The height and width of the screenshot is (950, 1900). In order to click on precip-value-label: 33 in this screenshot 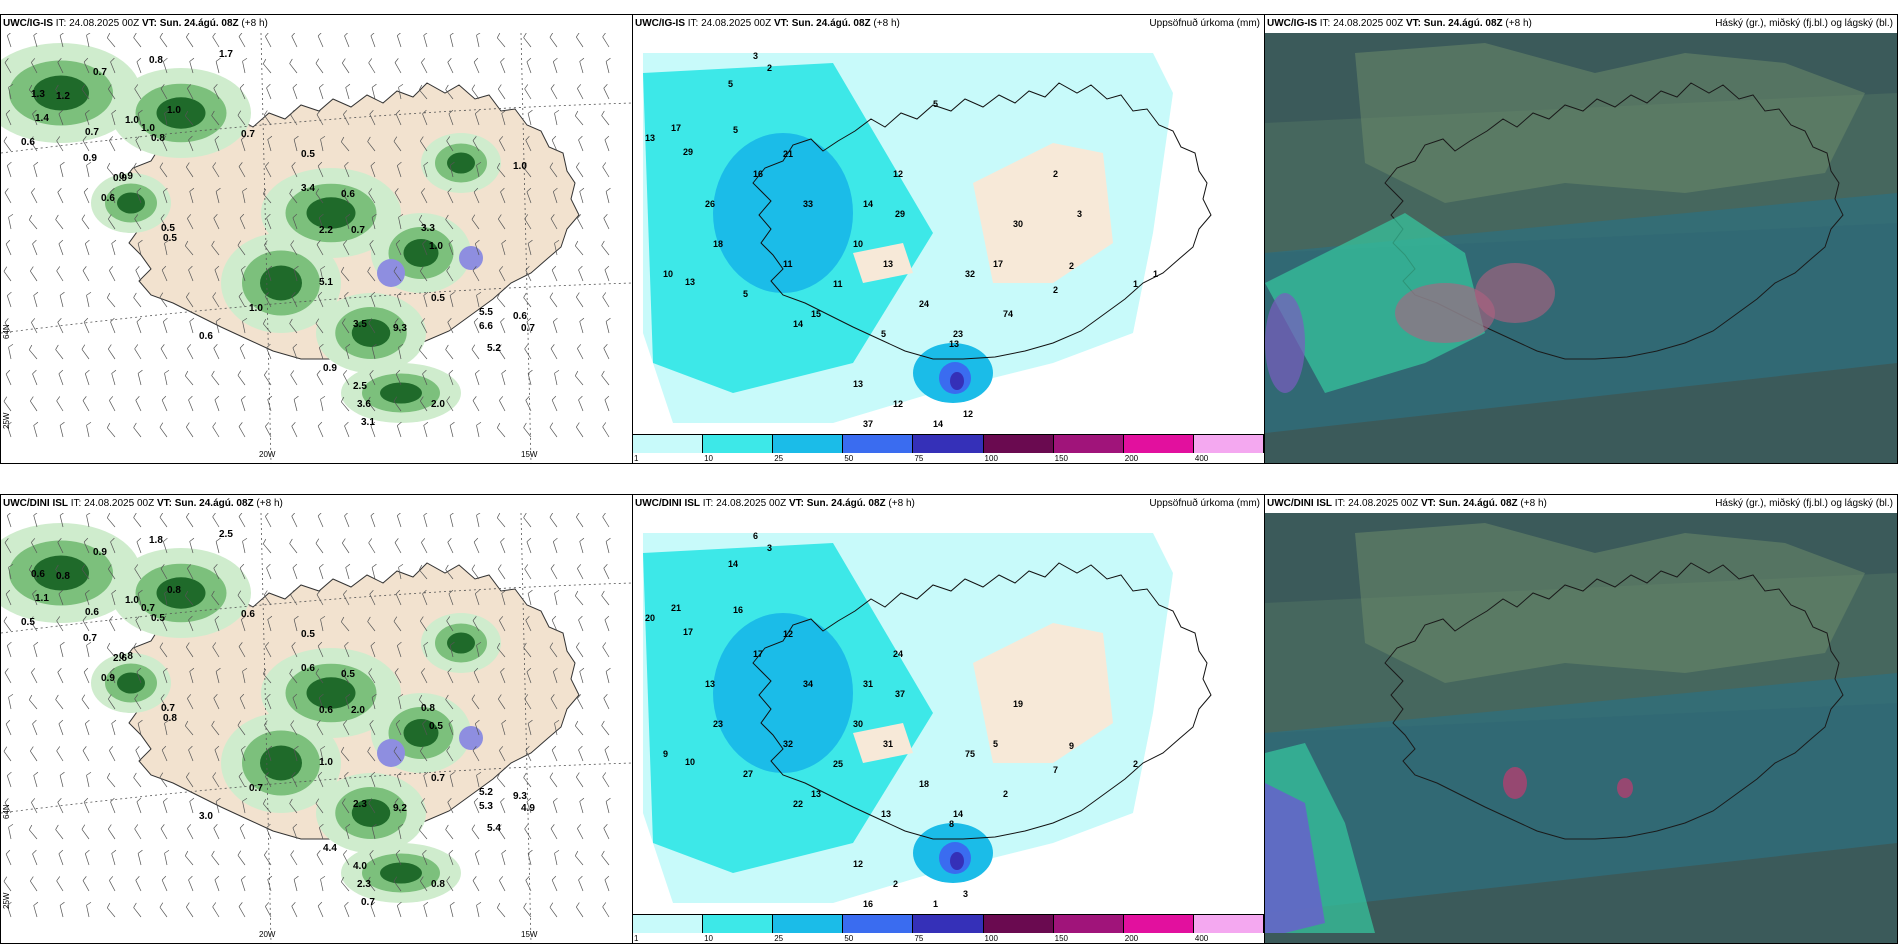, I will do `click(808, 204)`.